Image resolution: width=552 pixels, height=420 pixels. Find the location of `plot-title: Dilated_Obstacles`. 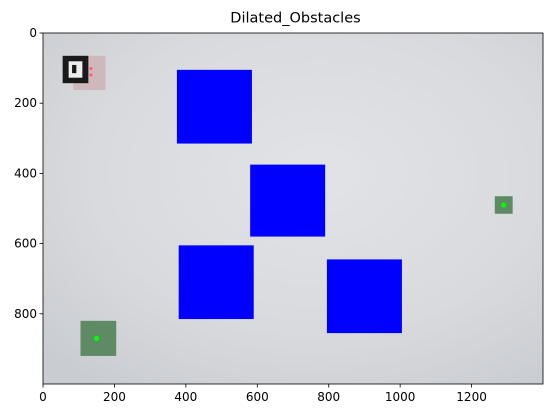

plot-title: Dilated_Obstacles is located at coordinates (295, 19).